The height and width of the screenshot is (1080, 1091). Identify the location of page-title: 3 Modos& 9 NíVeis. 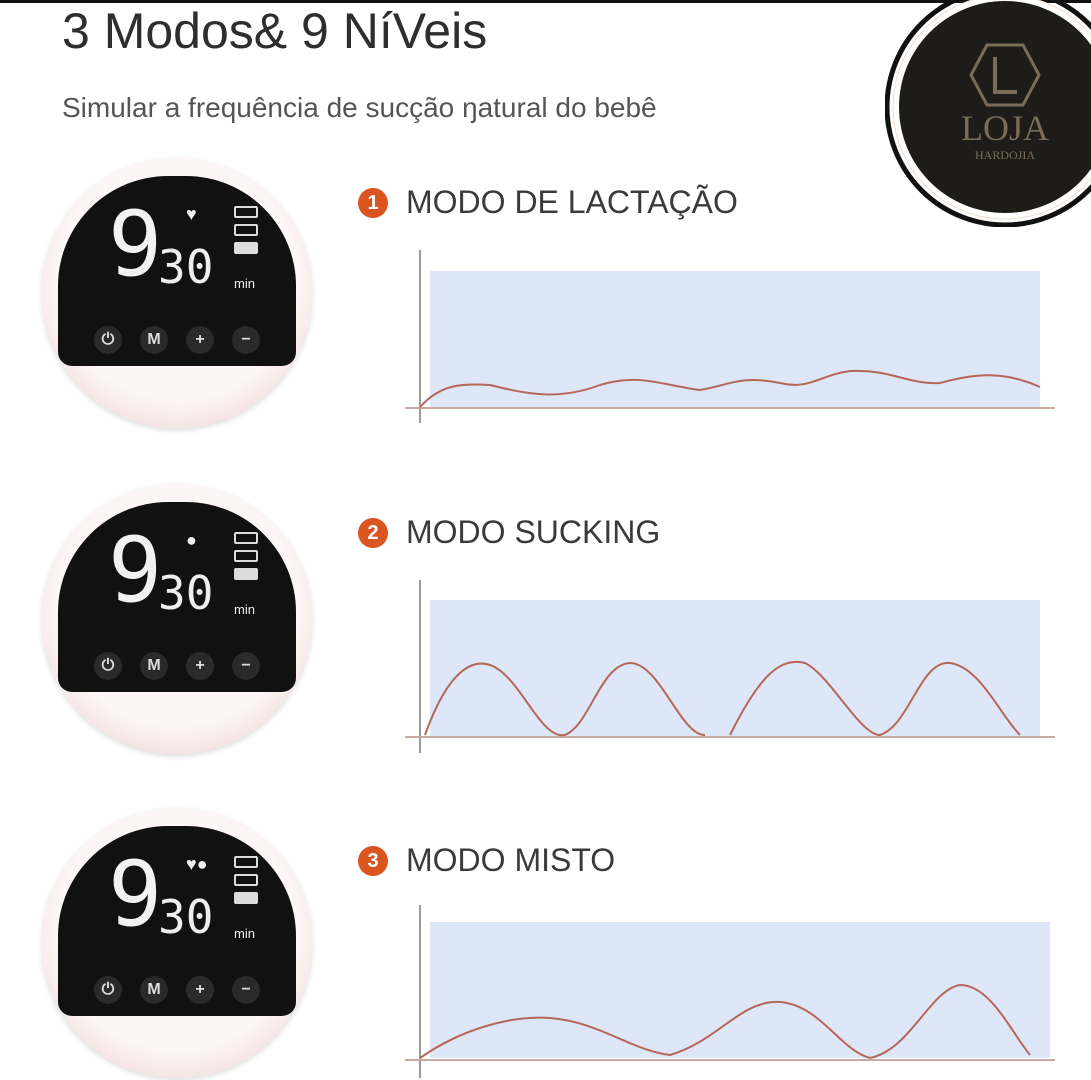
(275, 31).